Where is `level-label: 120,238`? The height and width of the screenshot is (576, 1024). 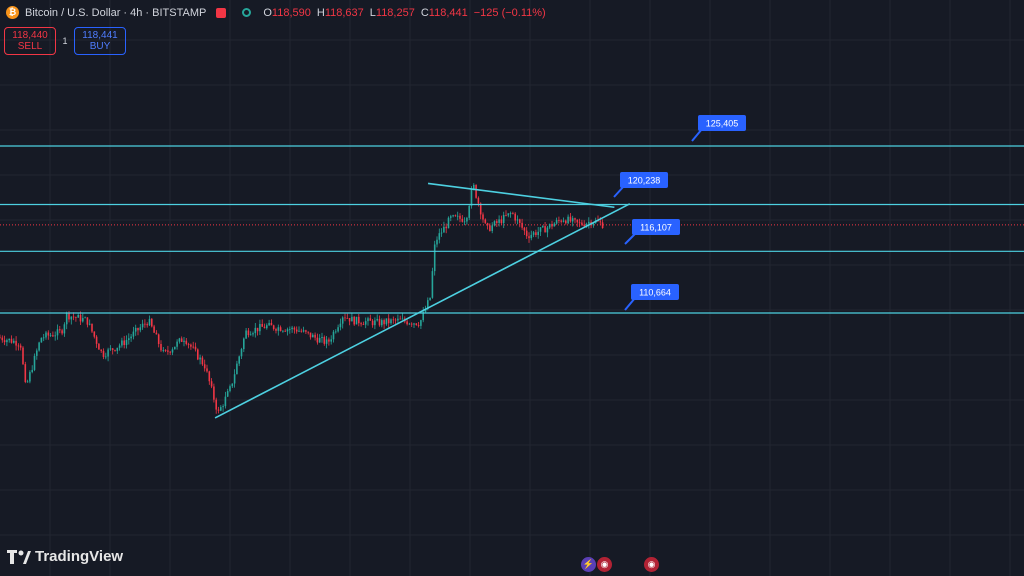
level-label: 120,238 is located at coordinates (640, 185).